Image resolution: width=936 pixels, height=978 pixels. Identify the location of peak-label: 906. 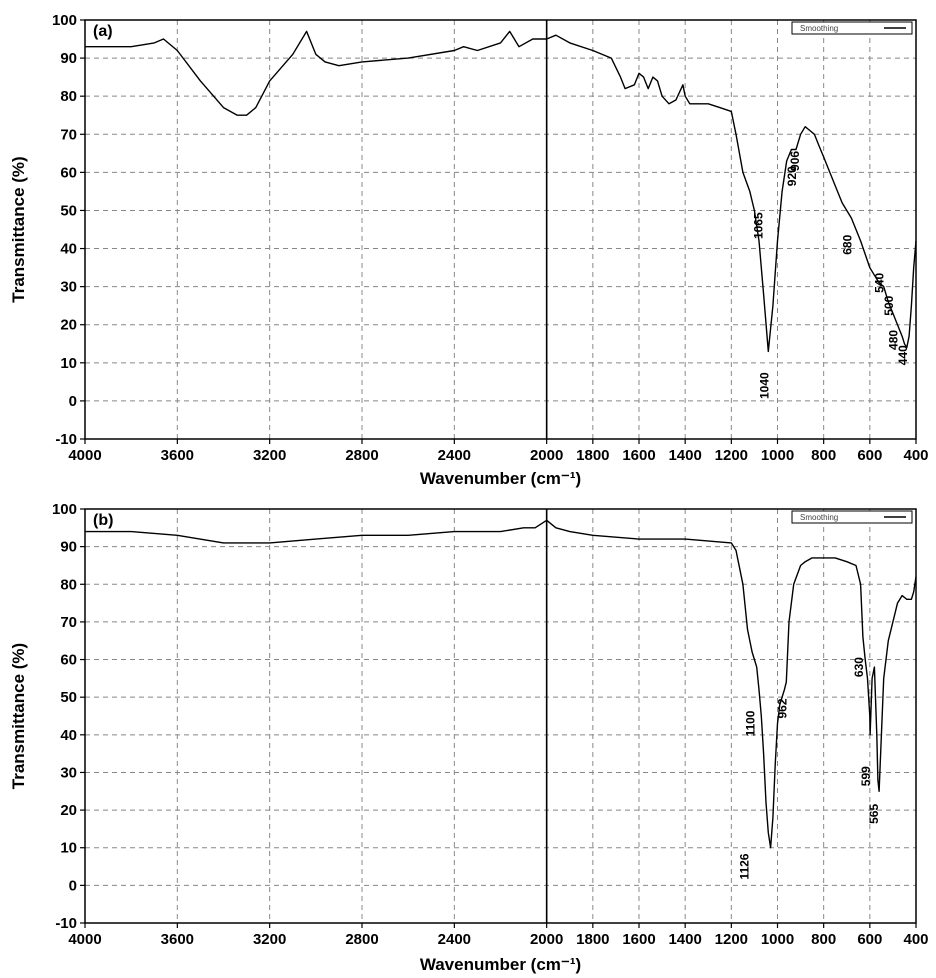
(795, 161).